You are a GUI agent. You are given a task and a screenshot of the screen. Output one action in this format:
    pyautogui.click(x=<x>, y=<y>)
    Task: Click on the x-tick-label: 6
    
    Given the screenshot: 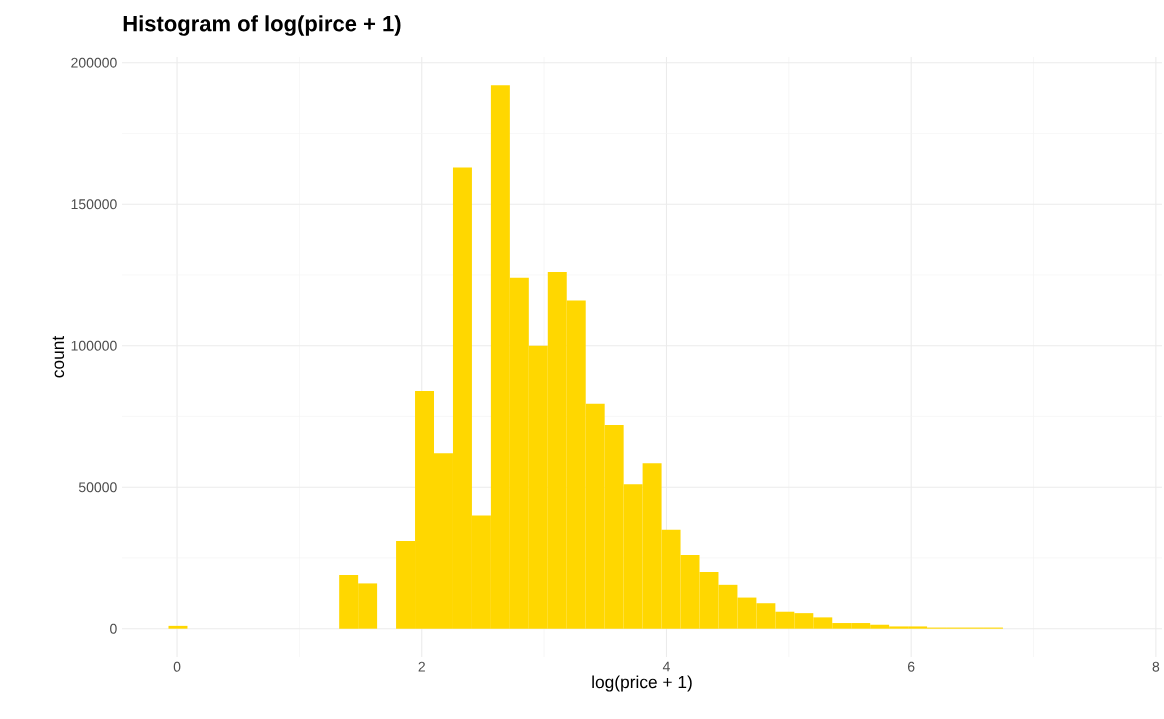 What is the action you would take?
    pyautogui.click(x=911, y=666)
    